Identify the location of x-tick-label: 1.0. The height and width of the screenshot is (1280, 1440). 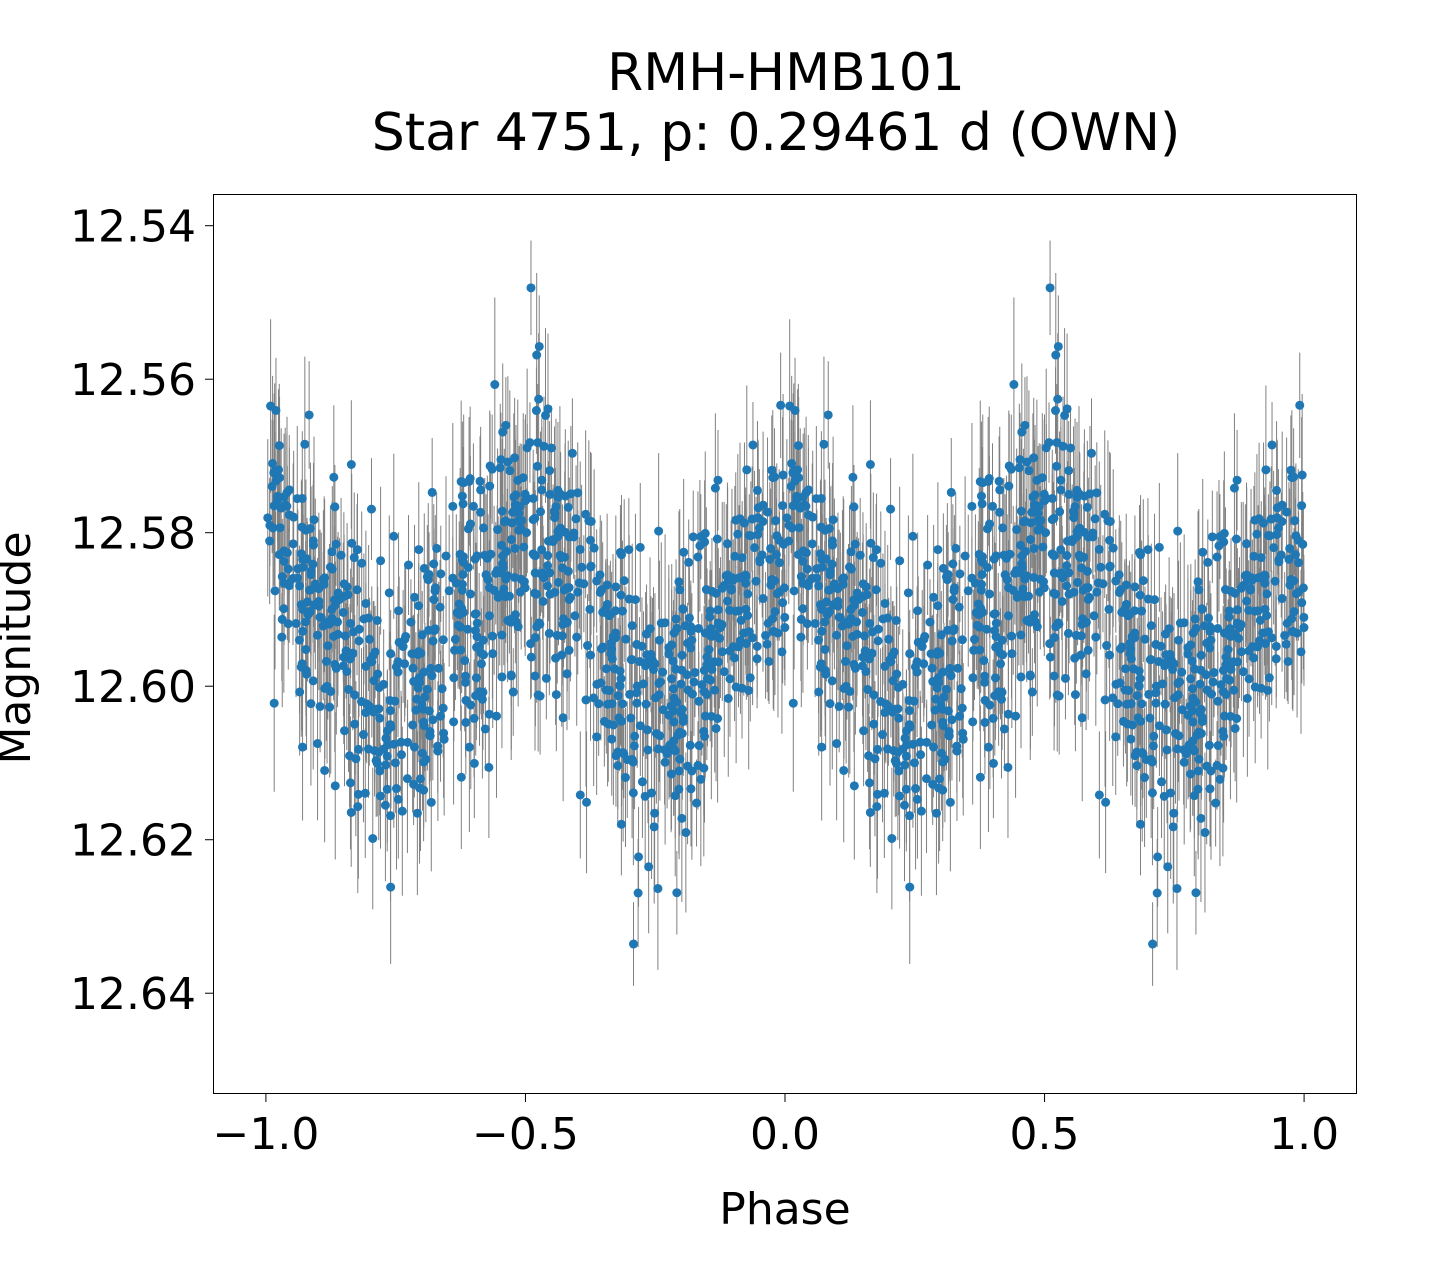
(1304, 1134).